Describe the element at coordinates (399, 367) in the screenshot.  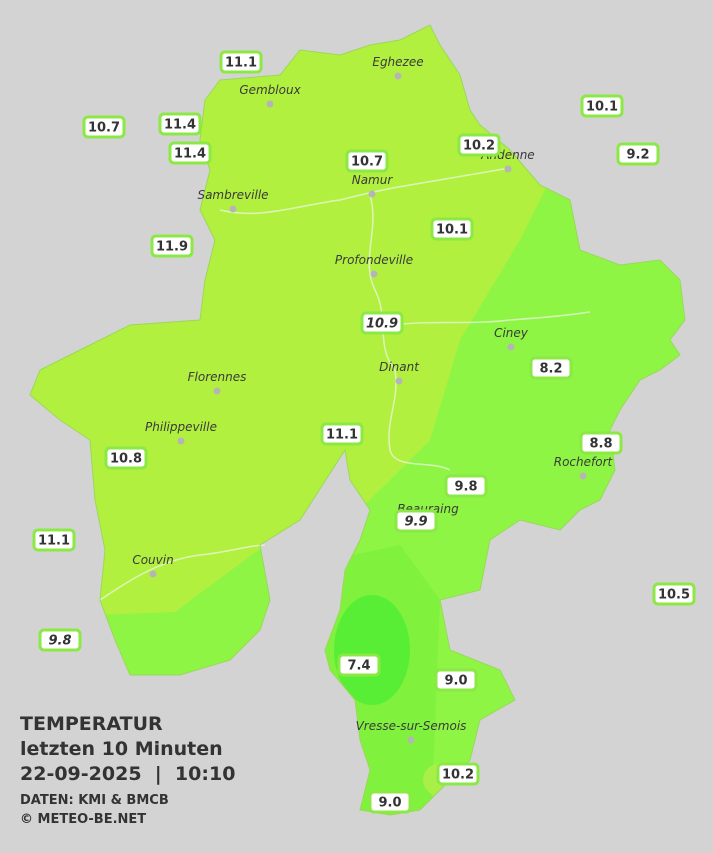
I see `city-name: Dinant` at that location.